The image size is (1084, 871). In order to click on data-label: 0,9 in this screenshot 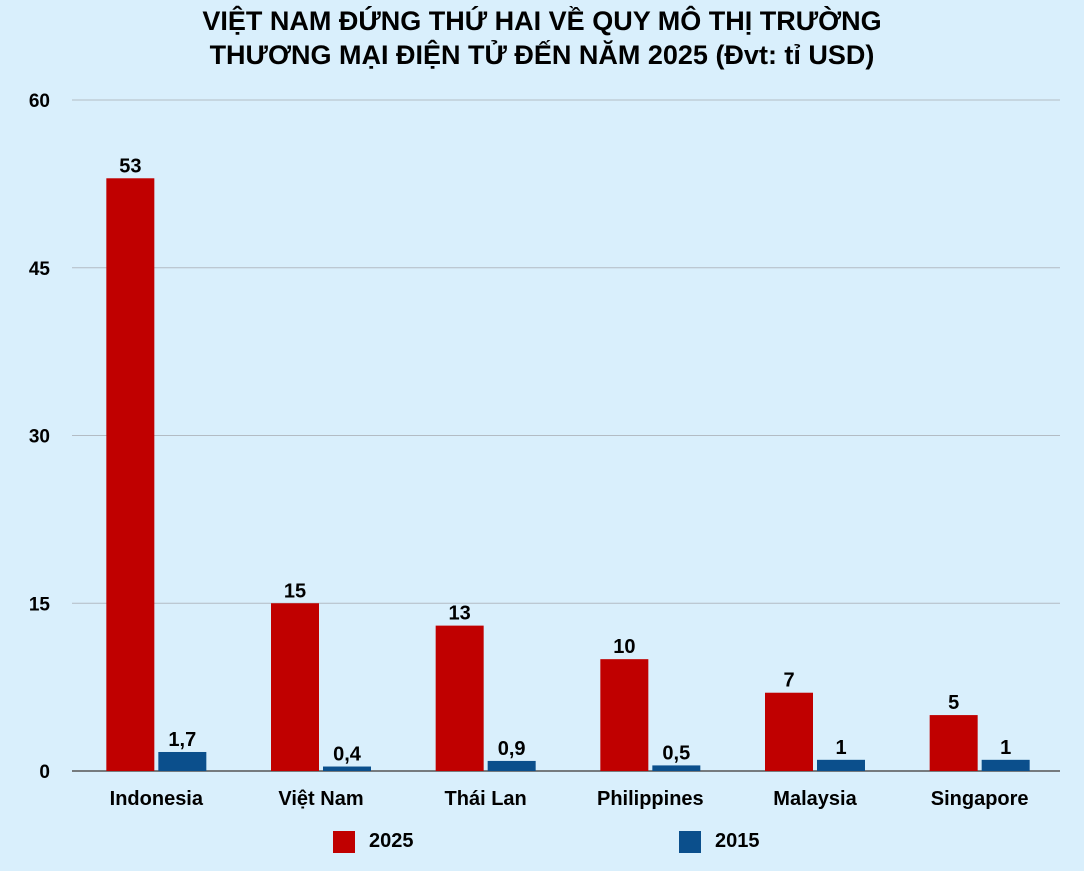, I will do `click(512, 749)`.